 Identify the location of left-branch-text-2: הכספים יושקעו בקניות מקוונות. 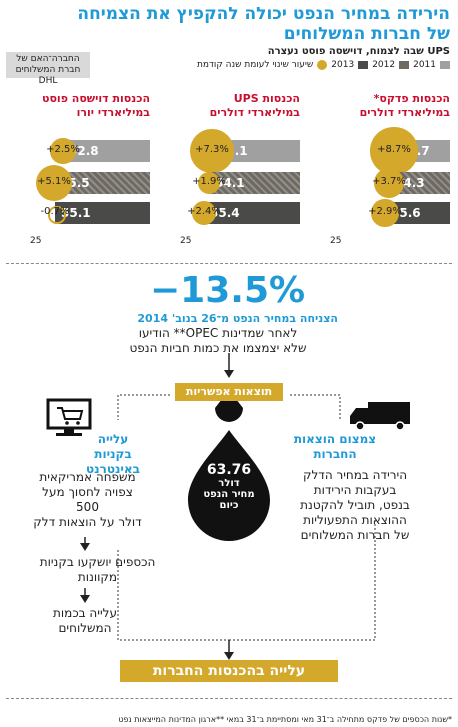
(97, 570).